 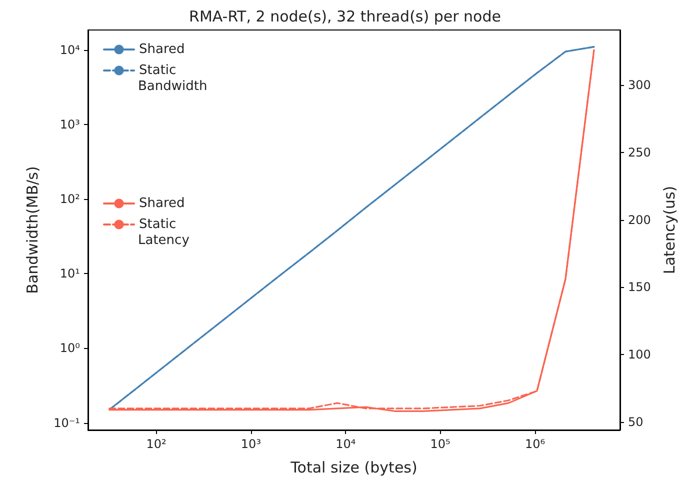 What do you see at coordinates (440, 444) in the screenshot?
I see `x-tick-label: 10⁵` at bounding box center [440, 444].